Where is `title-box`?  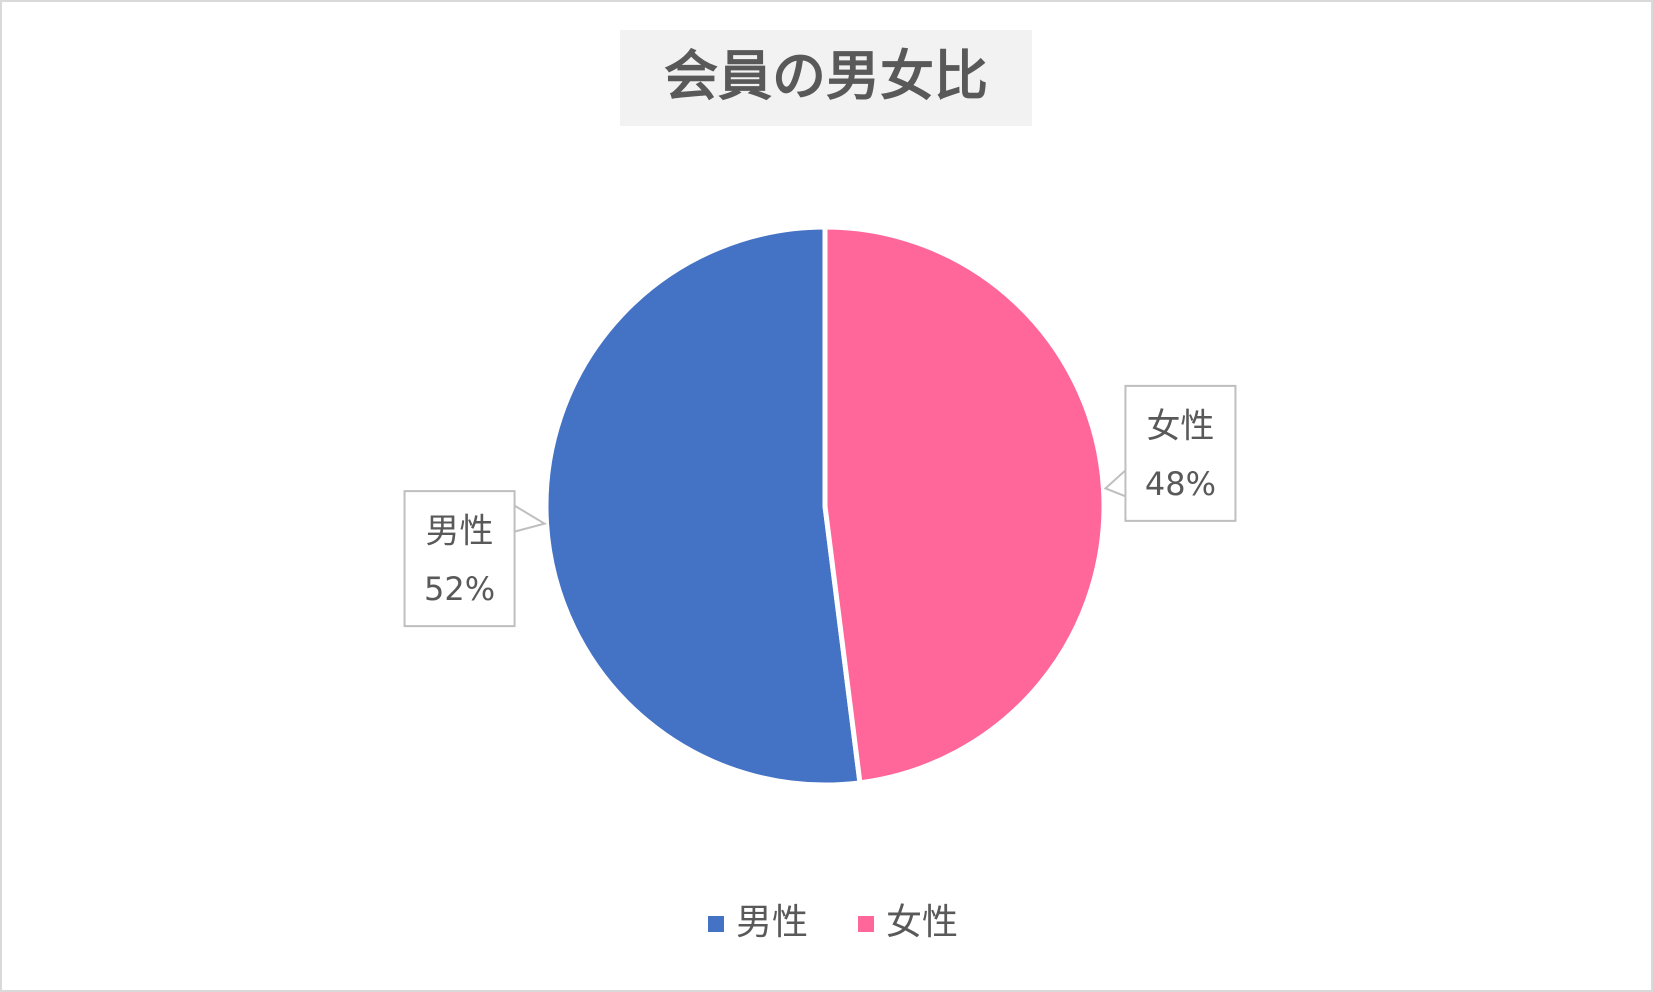
title-box is located at coordinates (826, 78).